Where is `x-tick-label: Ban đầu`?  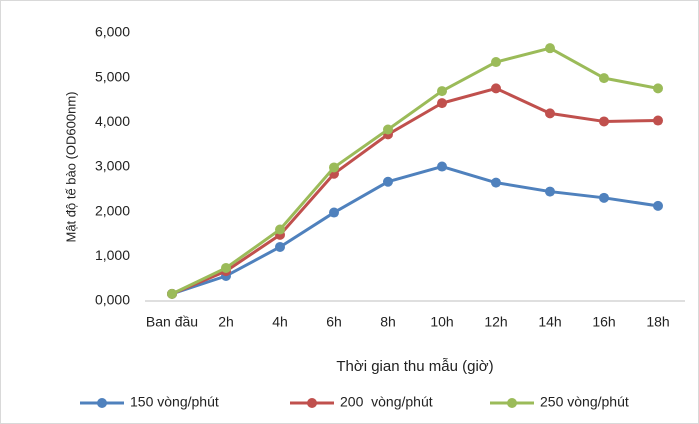 x-tick-label: Ban đầu is located at coordinates (172, 322).